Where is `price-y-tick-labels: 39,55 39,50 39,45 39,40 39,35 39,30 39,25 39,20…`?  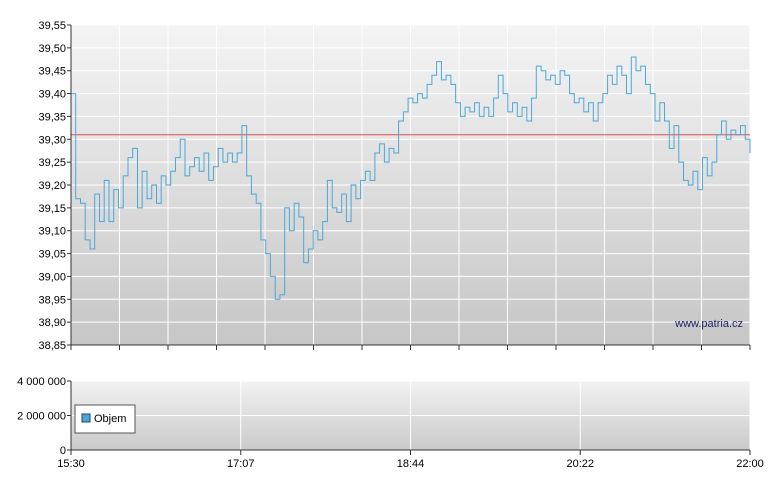 price-y-tick-labels: 39,55 39,50 39,45 39,40 39,35 39,30 39,25 39,20… is located at coordinates (52, 186).